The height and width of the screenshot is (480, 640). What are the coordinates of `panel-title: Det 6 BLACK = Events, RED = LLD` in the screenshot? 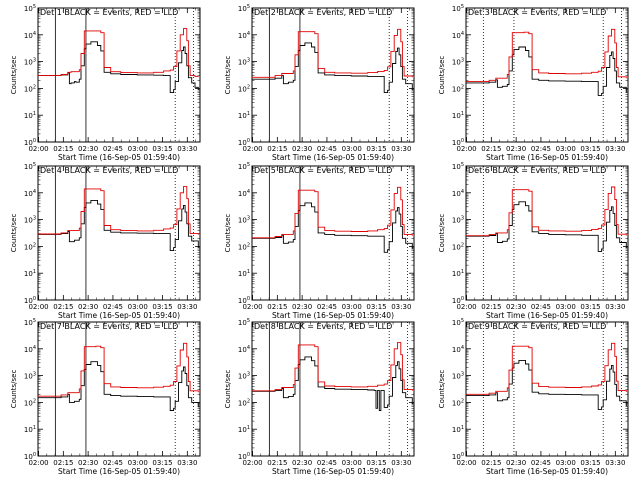 It's located at (537, 170).